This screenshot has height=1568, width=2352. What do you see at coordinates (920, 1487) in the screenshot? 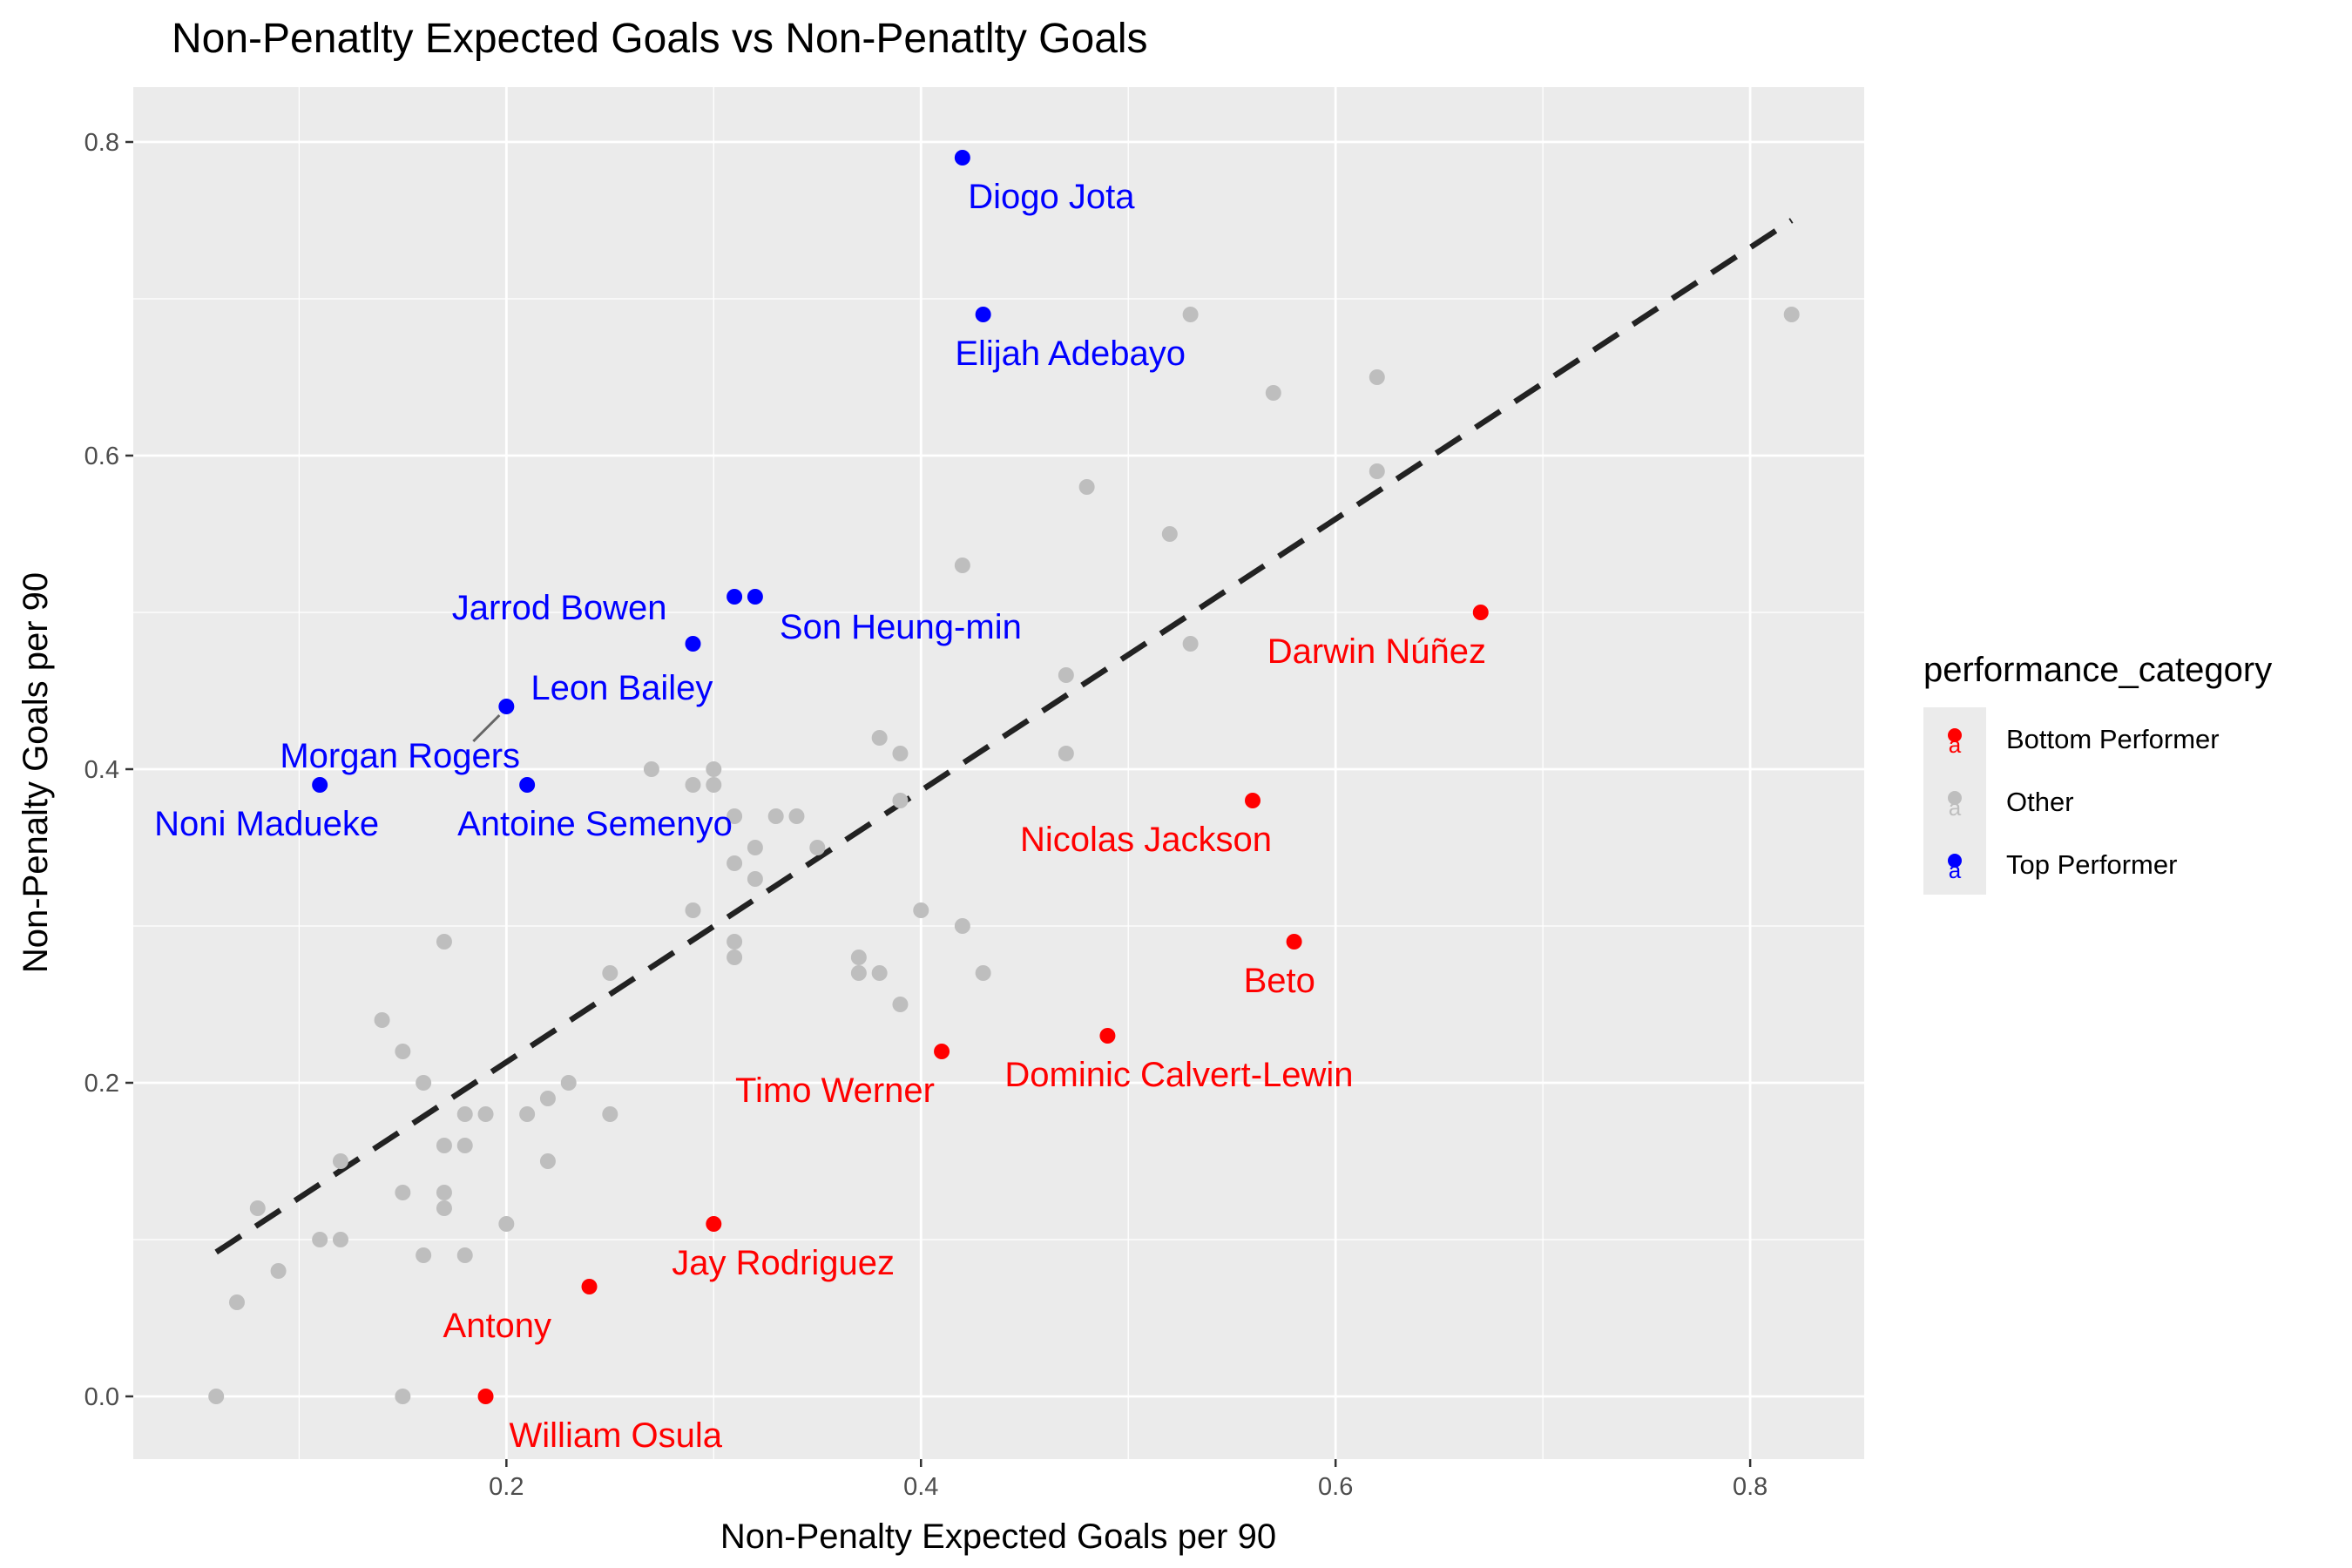
I see `x-tick-label: 0.4` at bounding box center [920, 1487].